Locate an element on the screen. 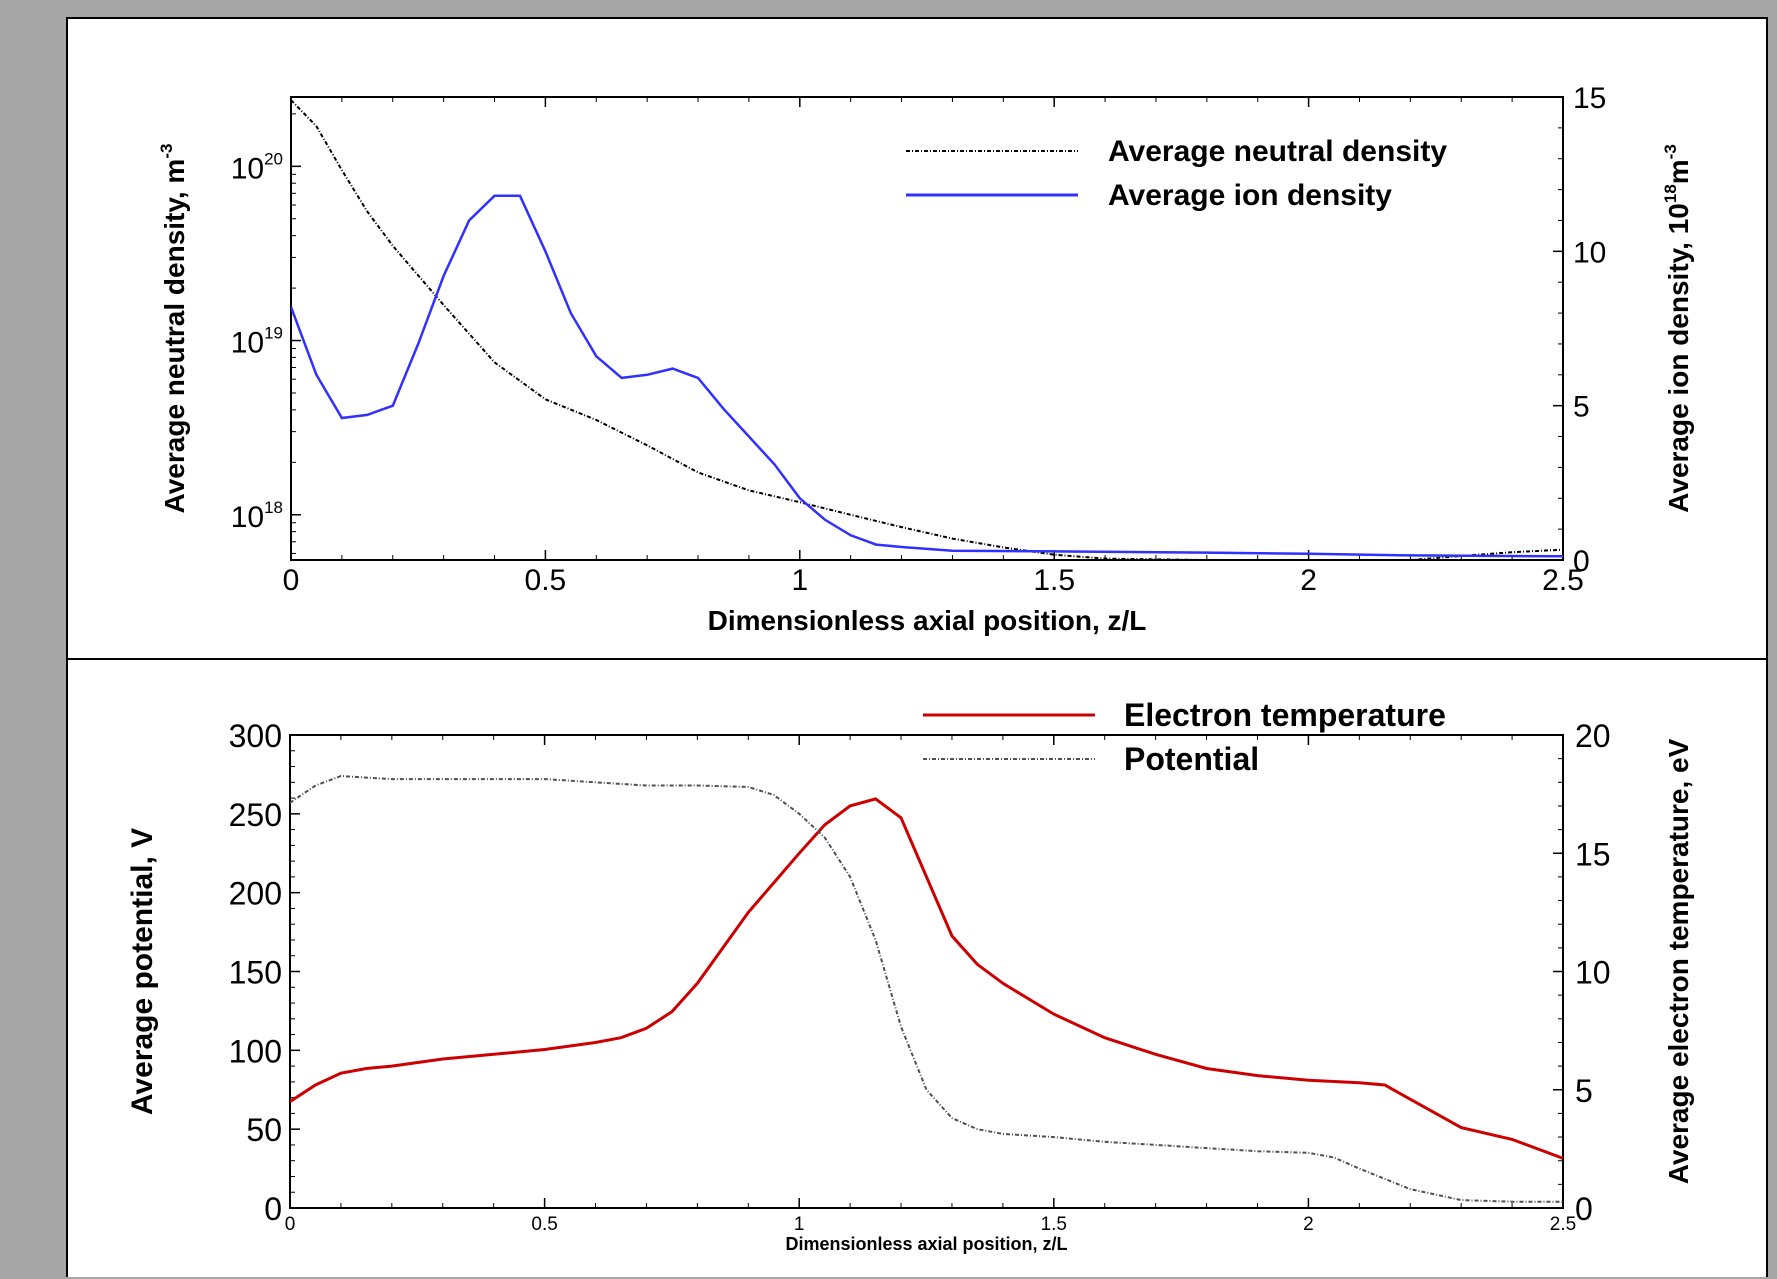 Image resolution: width=1777 pixels, height=1279 pixels. y-left-tick-label: 1020 is located at coordinates (257, 167).